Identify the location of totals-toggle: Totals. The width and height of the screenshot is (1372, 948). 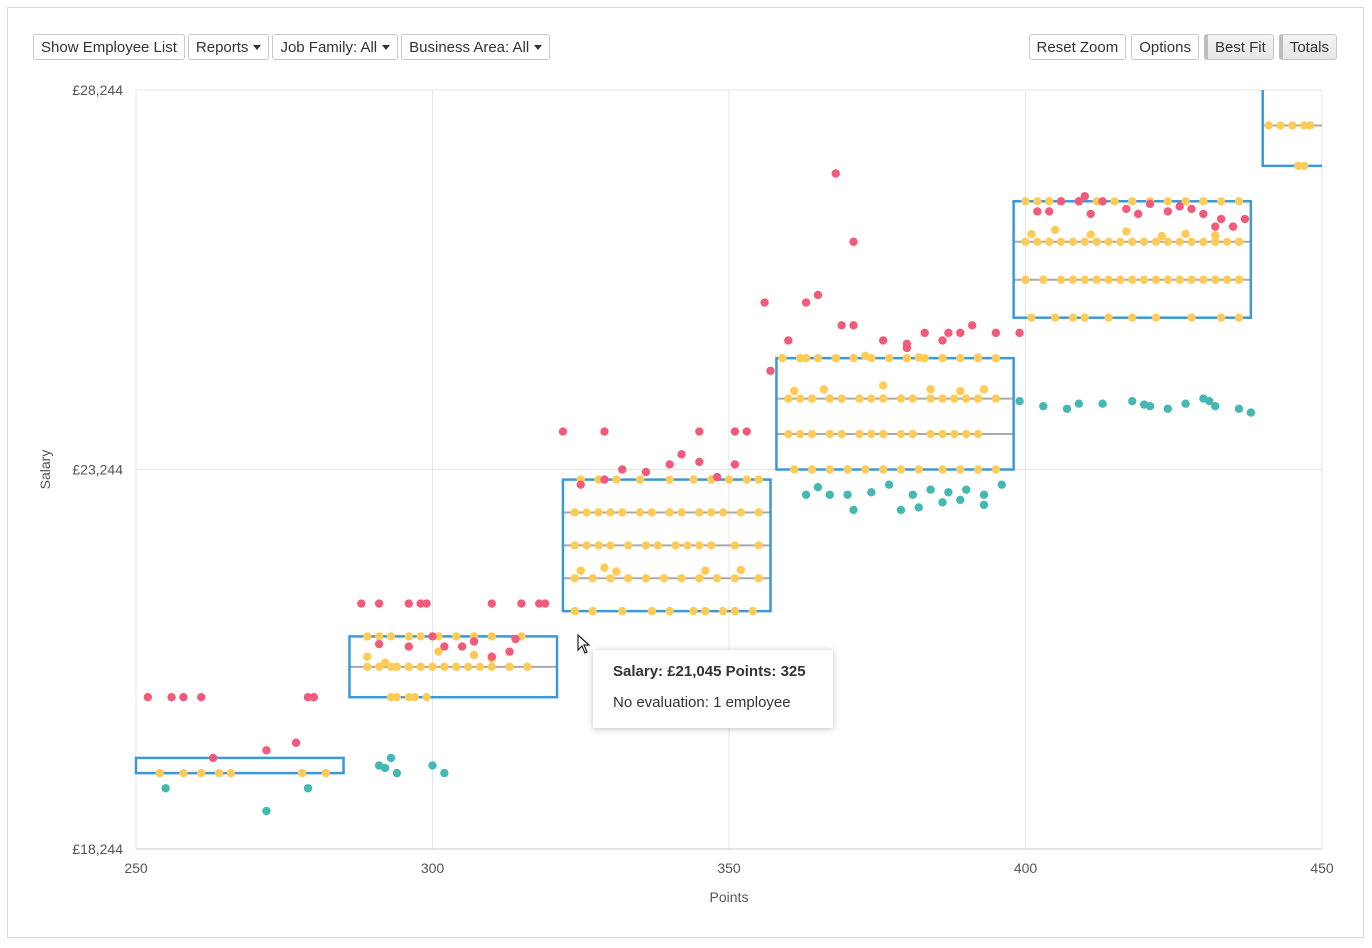
(1307, 47).